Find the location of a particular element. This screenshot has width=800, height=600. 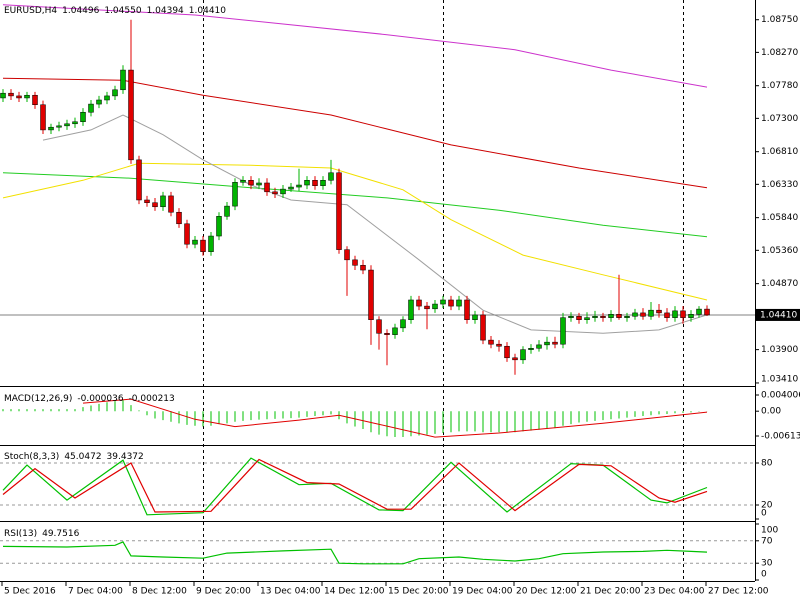

y-tick-label: 1.06810 is located at coordinates (779, 152).